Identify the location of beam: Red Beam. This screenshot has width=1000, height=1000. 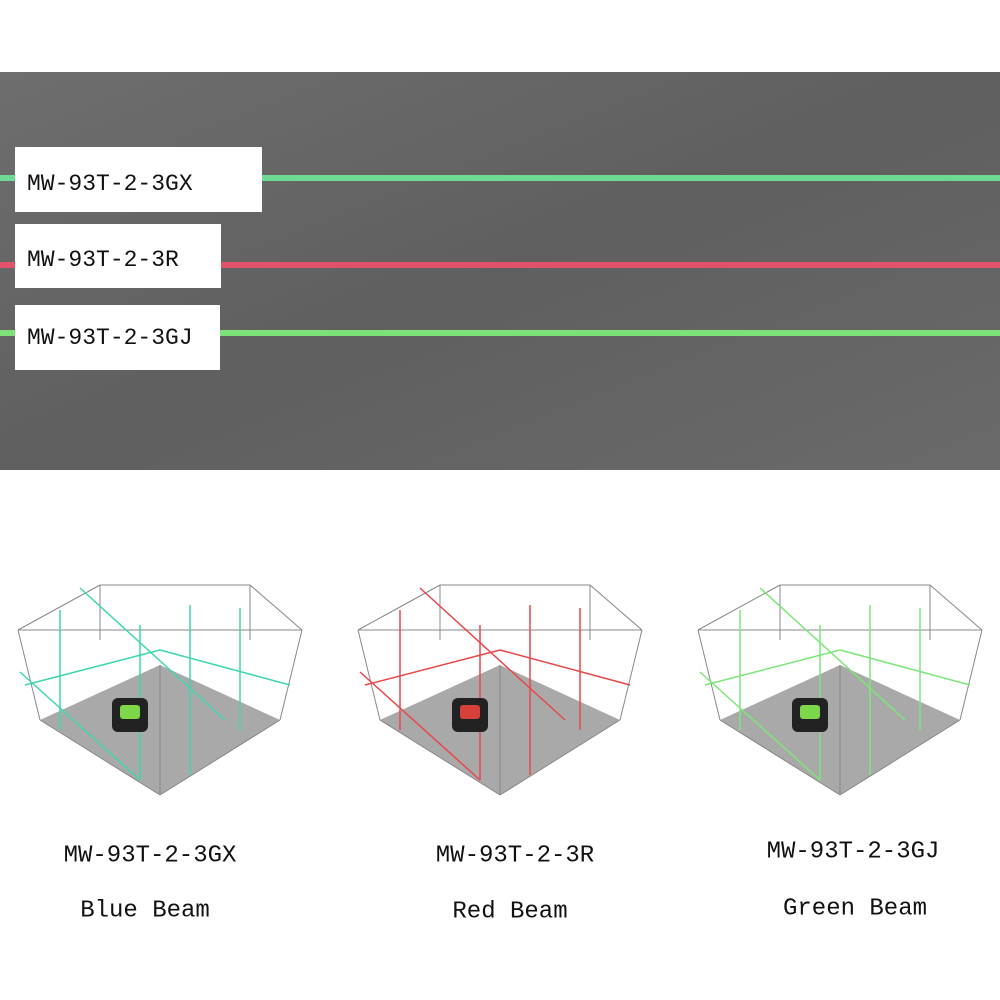
(509, 911).